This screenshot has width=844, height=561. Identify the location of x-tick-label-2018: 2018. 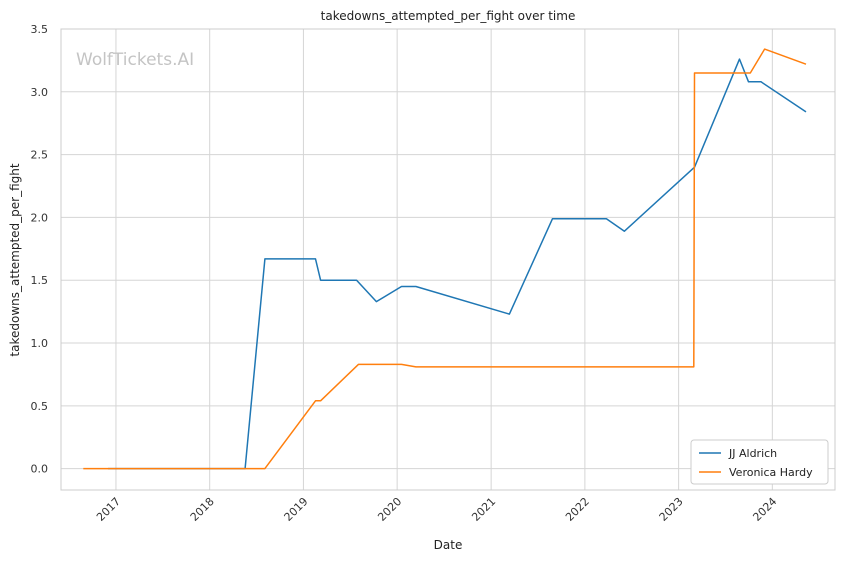
(202, 509).